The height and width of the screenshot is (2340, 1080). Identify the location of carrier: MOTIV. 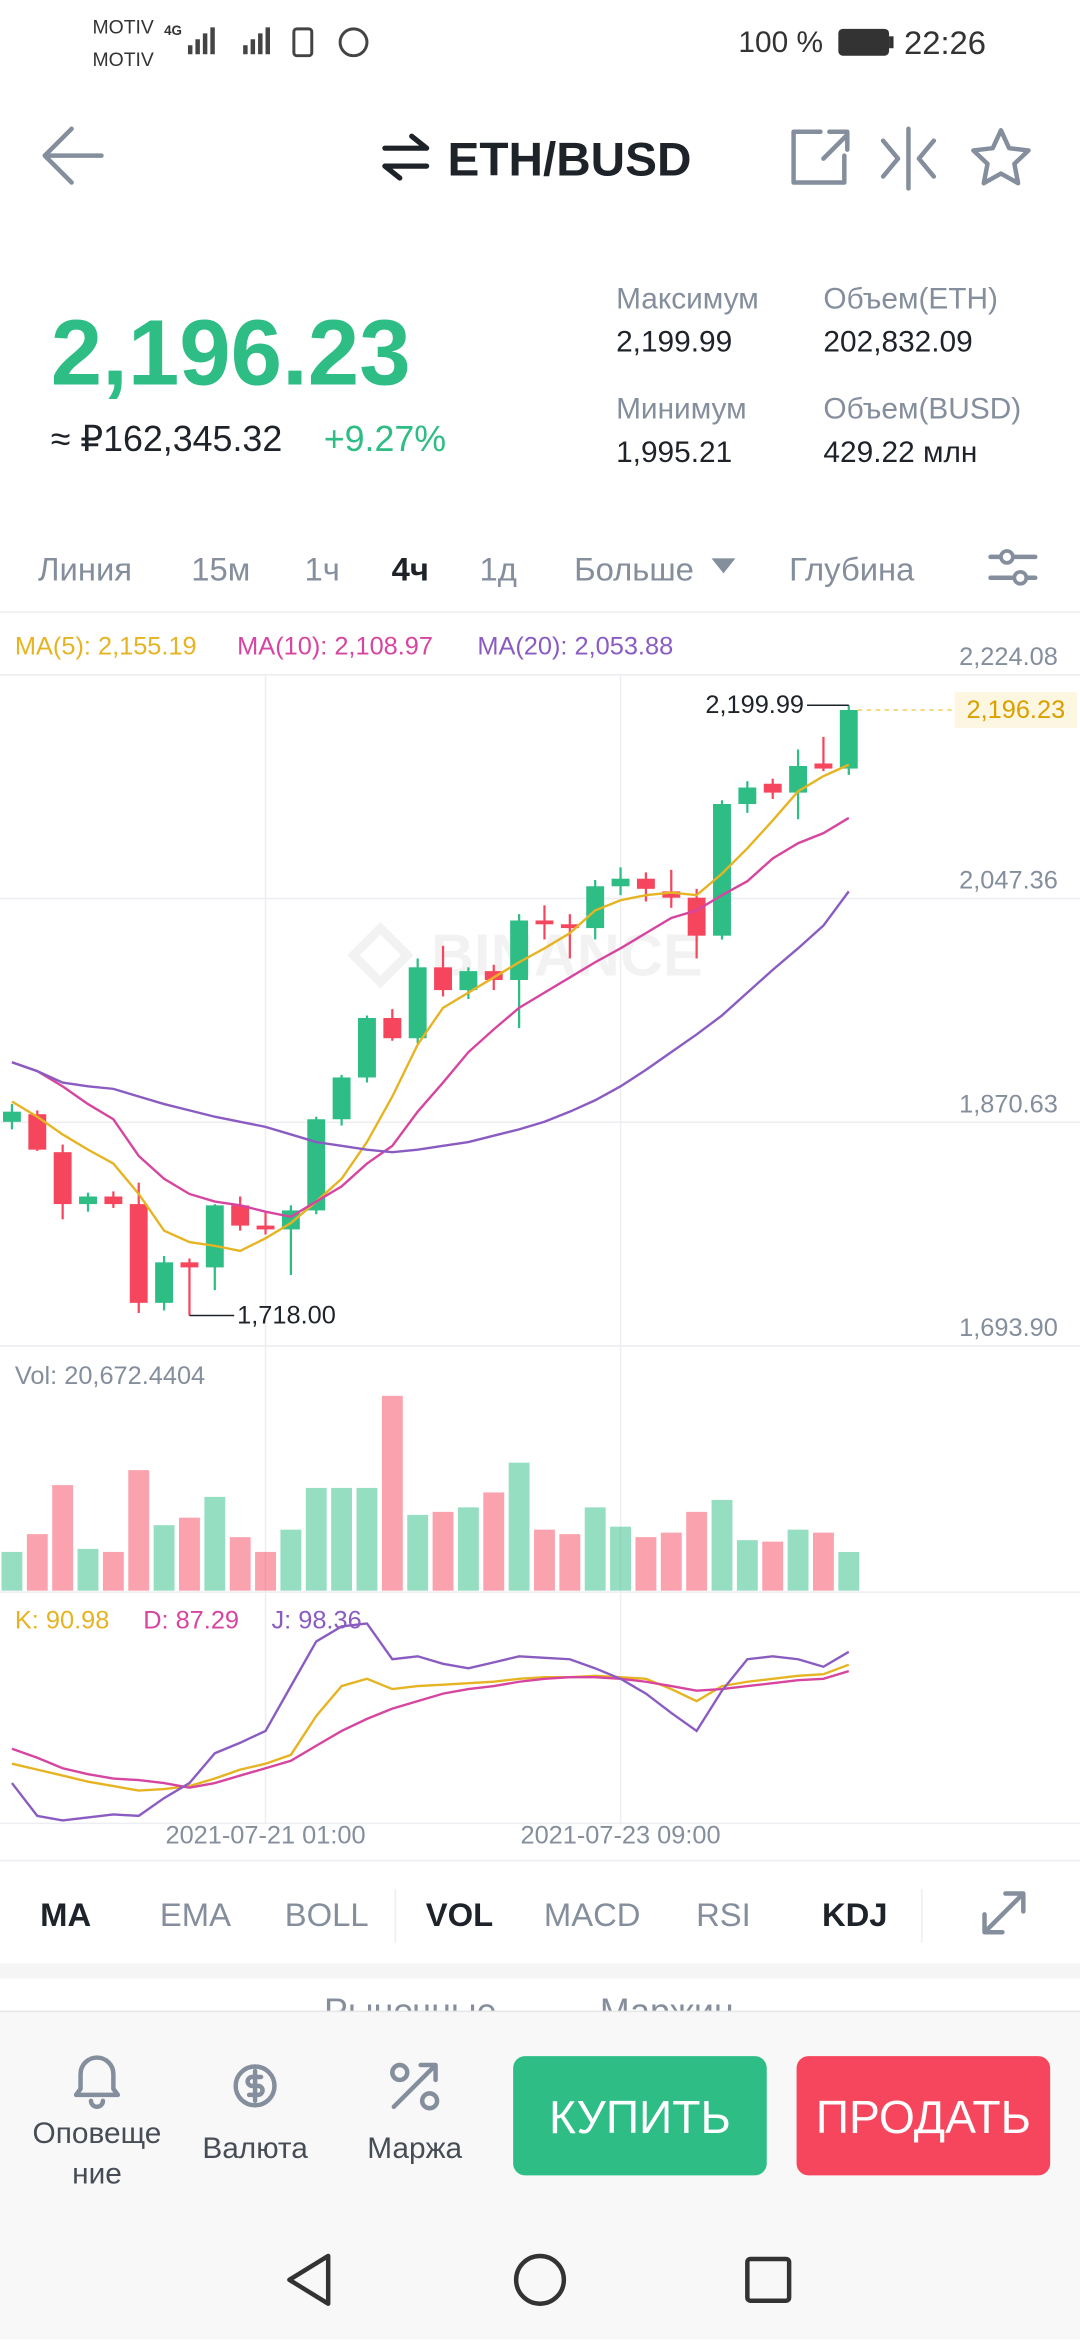
(122, 60).